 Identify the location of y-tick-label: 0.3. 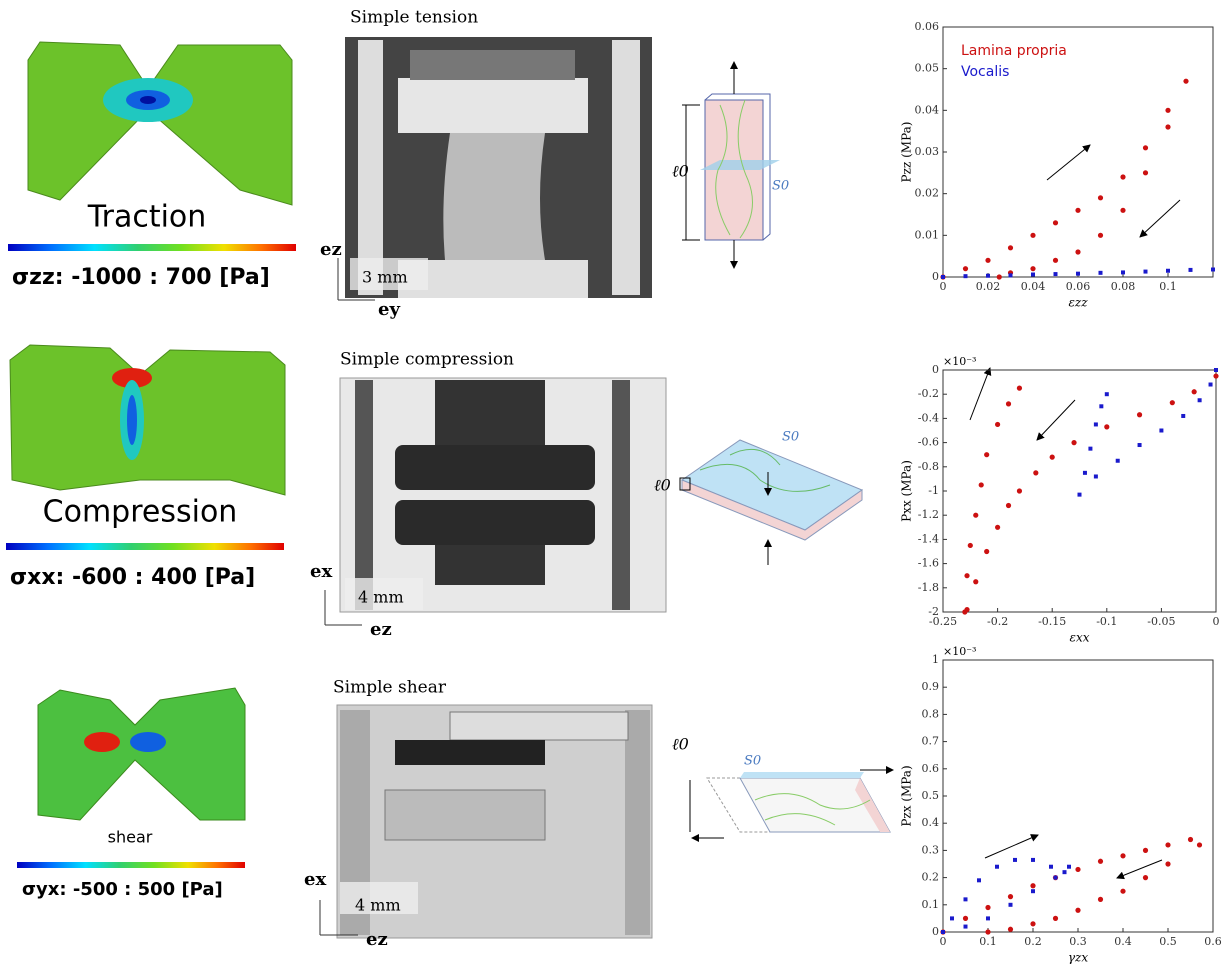
(931, 849).